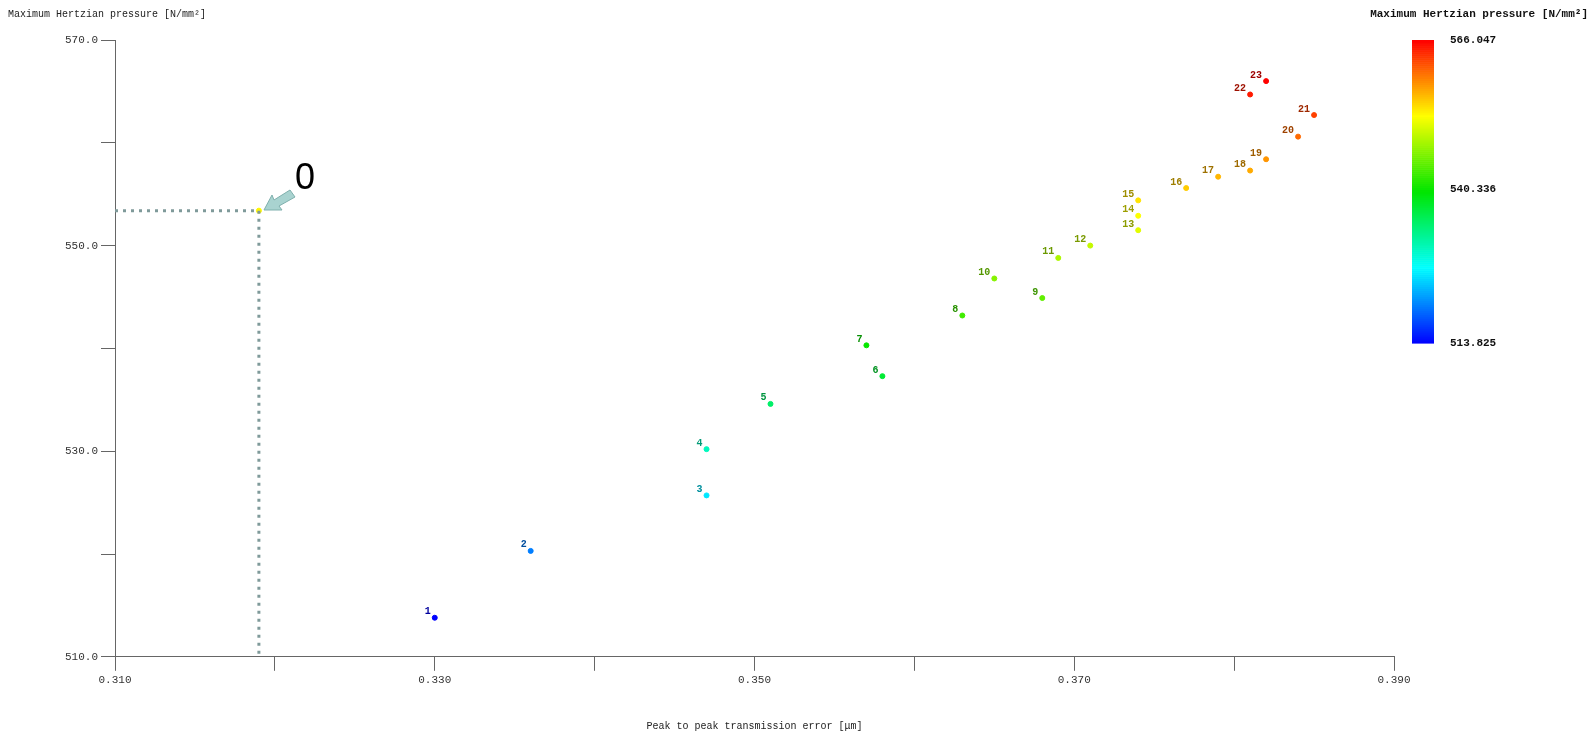 The height and width of the screenshot is (750, 1594). Describe the element at coordinates (1176, 182) in the screenshot. I see `annotation: 16` at that location.